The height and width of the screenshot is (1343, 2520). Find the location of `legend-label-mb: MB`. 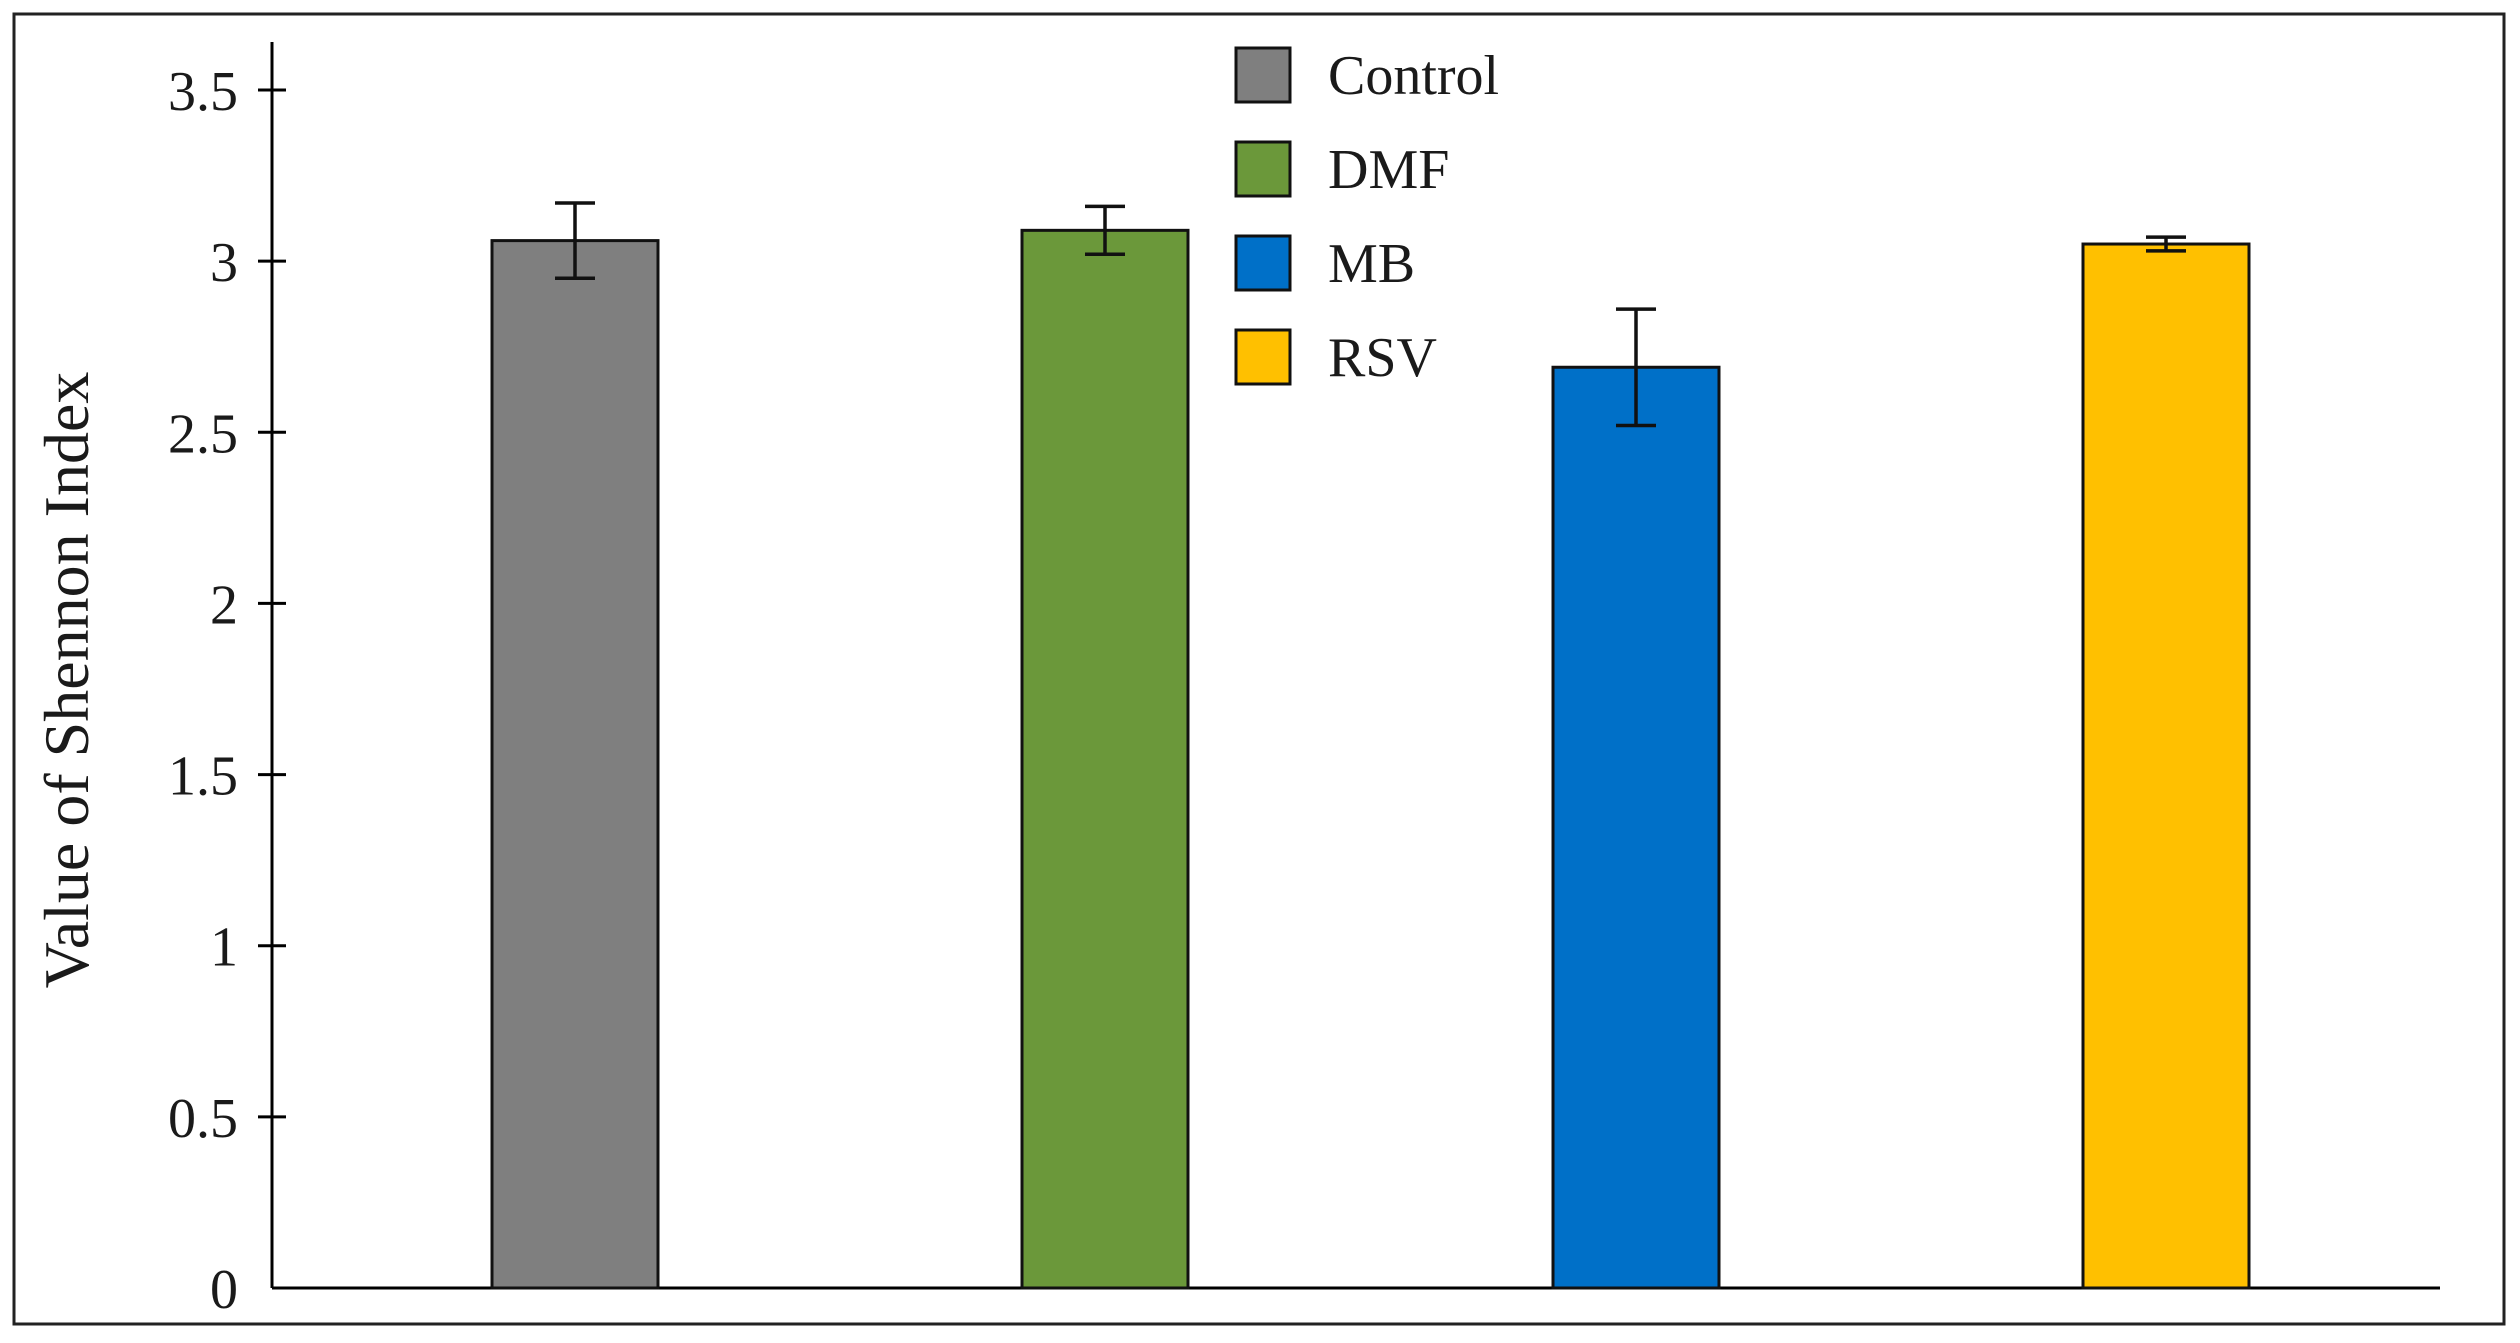

legend-label-mb: MB is located at coordinates (1371, 264).